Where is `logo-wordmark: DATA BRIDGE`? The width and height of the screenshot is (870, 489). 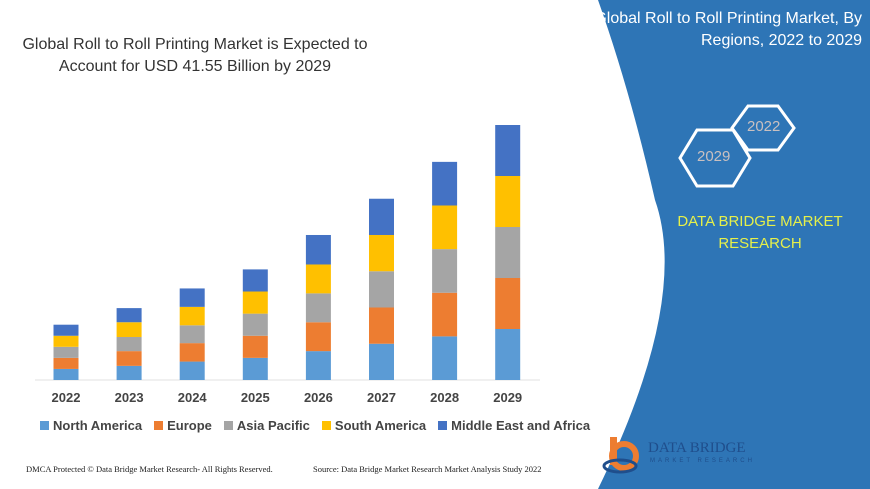
logo-wordmark: DATA BRIDGE is located at coordinates (697, 448).